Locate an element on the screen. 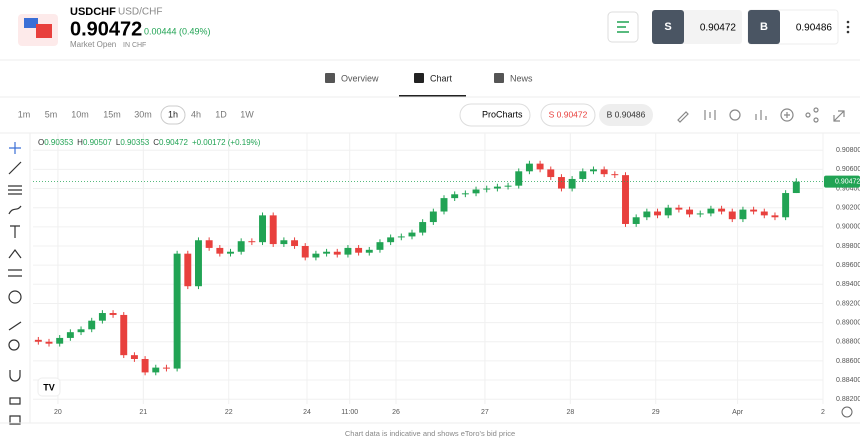 Image resolution: width=860 pixels, height=445 pixels. legend-key: O is located at coordinates (41, 142).